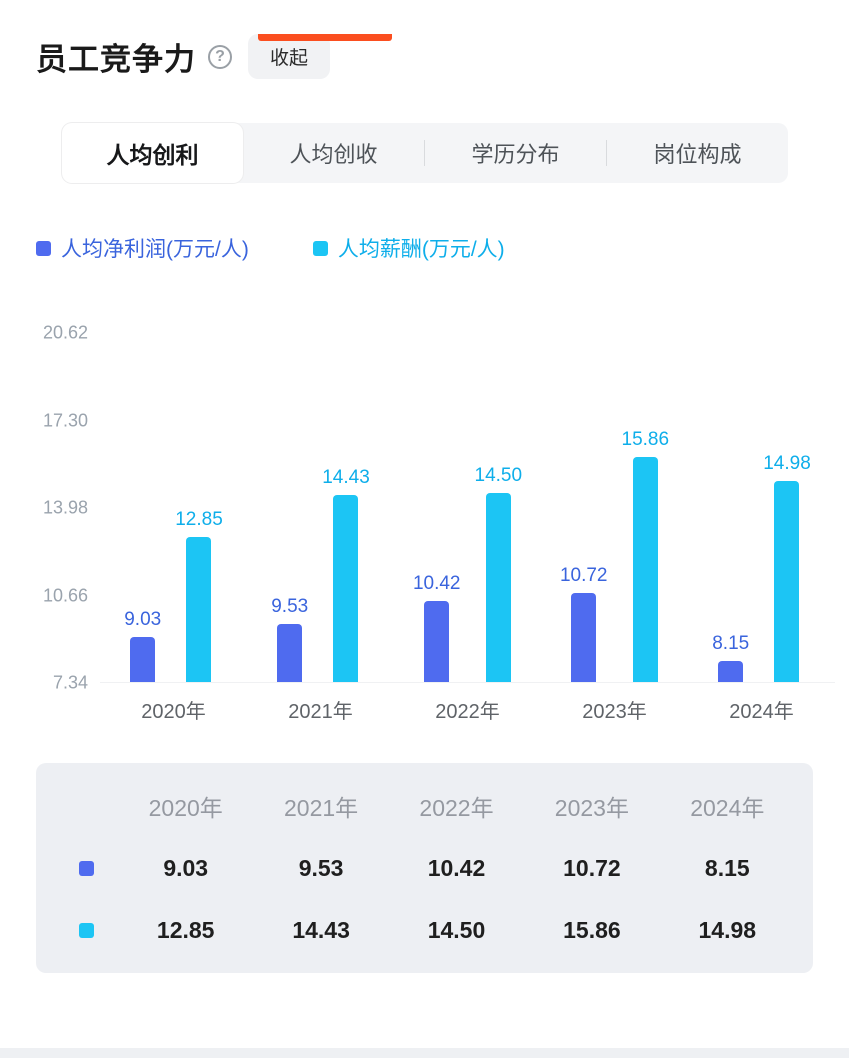 The image size is (849, 1058). I want to click on legend-swatch-cyan, so click(320, 248).